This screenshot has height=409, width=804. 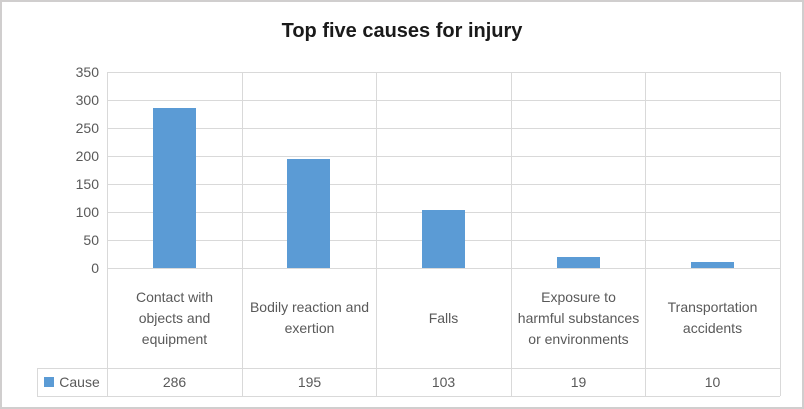 What do you see at coordinates (309, 382) in the screenshot?
I see `table-value-cell: 195` at bounding box center [309, 382].